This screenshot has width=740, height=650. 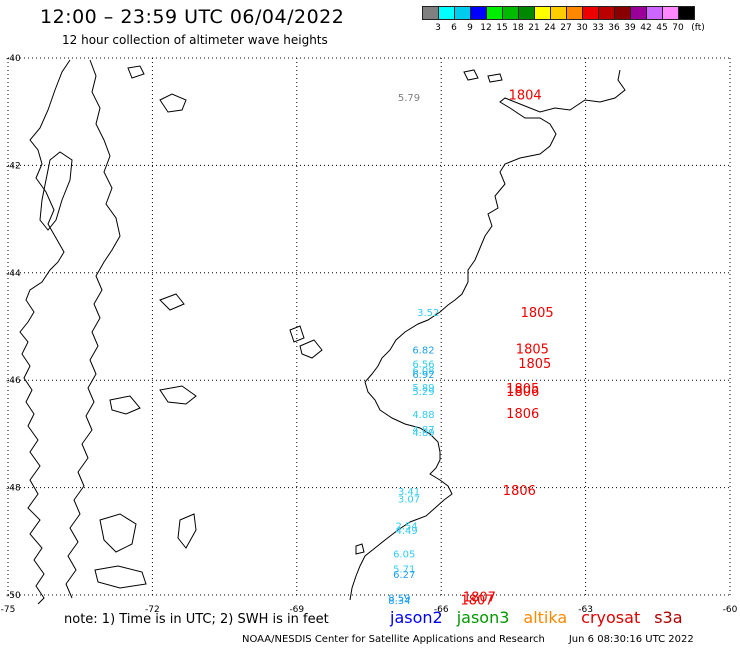 What do you see at coordinates (558, 13) in the screenshot?
I see `color-legend` at bounding box center [558, 13].